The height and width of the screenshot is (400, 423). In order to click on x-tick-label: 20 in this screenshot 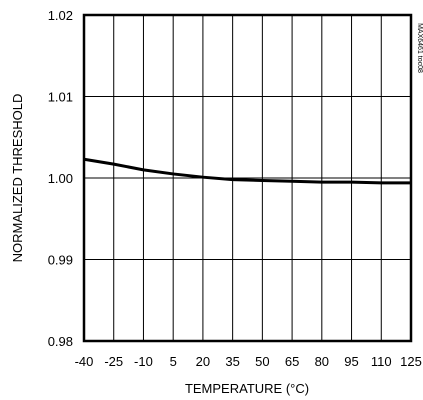, I will do `click(203, 361)`.